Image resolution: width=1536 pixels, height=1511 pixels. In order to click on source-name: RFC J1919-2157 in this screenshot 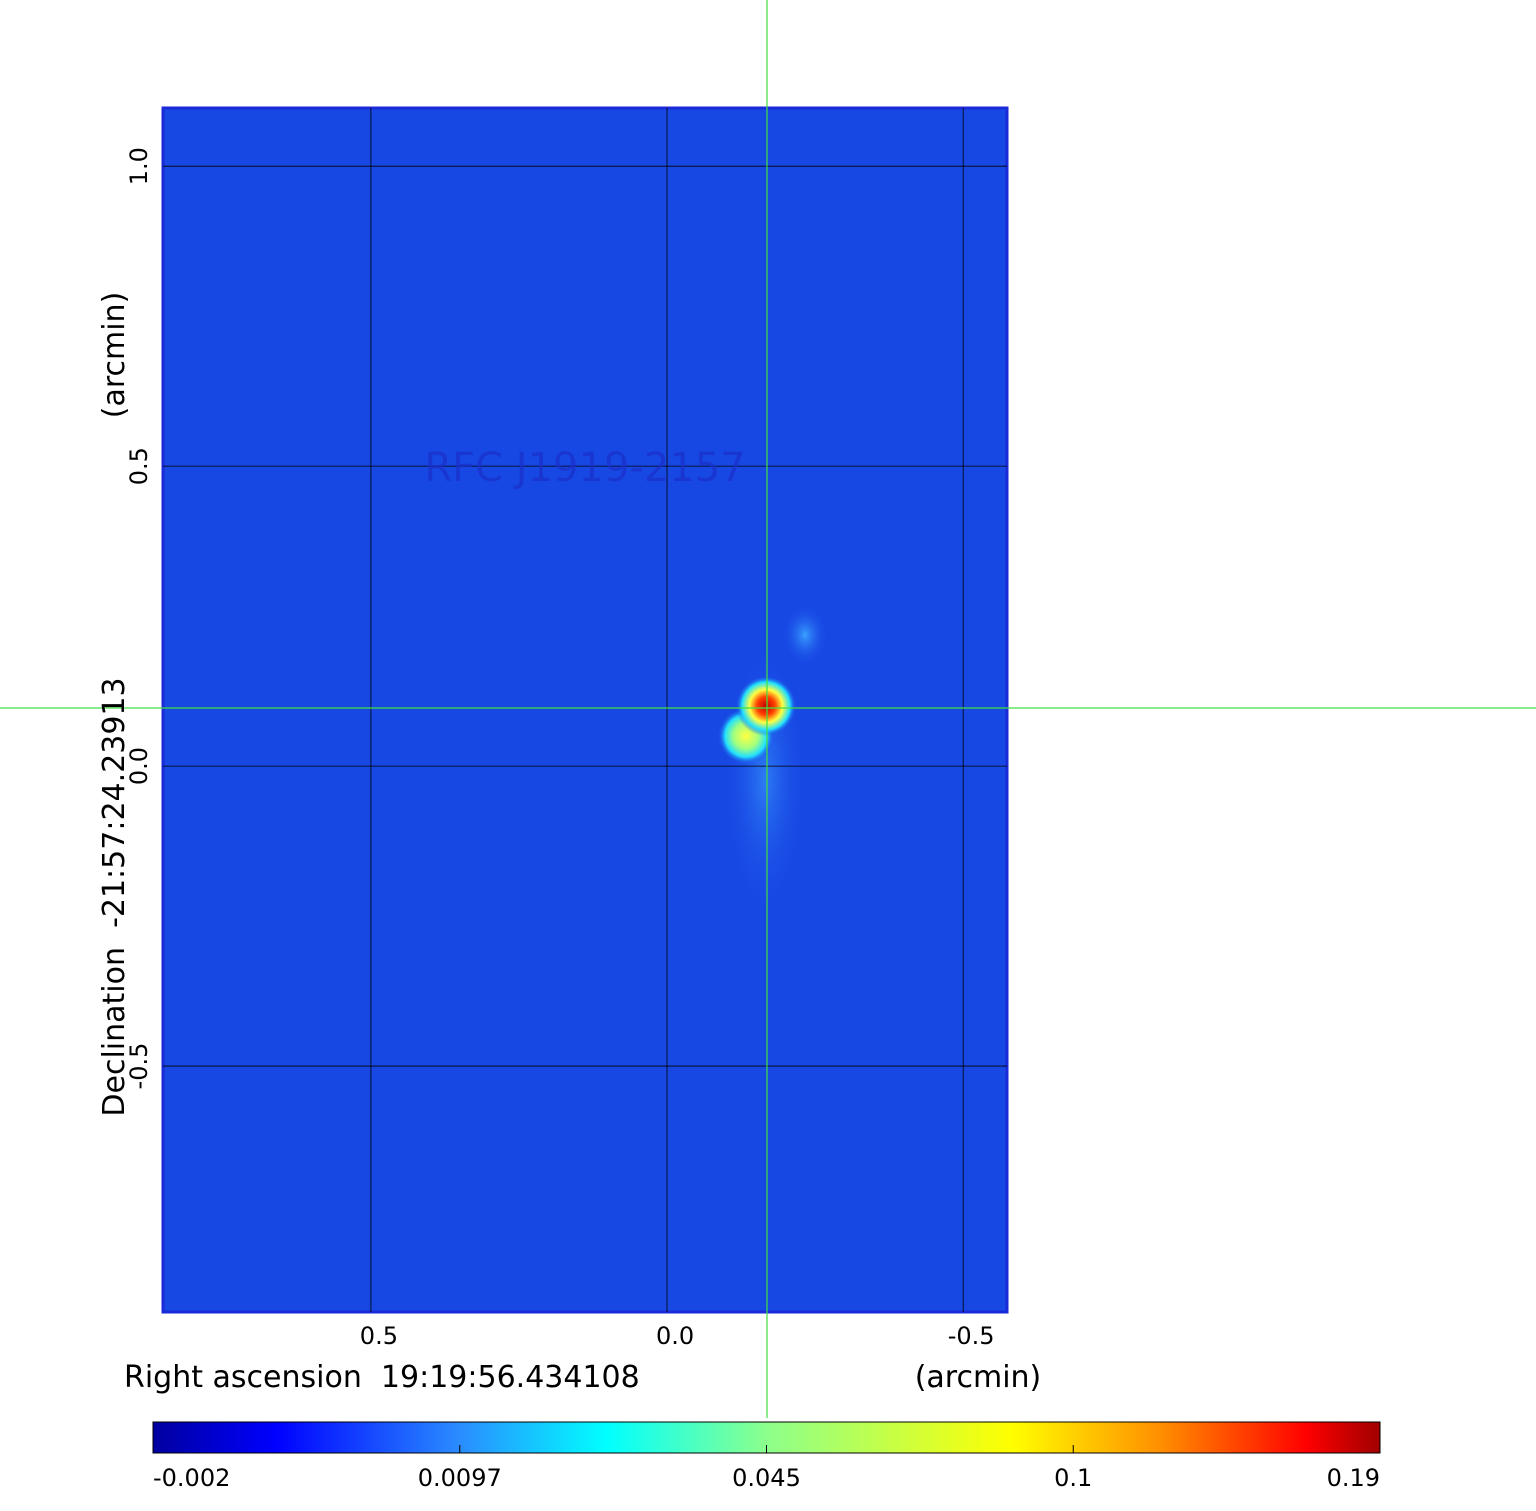, I will do `click(584, 468)`.